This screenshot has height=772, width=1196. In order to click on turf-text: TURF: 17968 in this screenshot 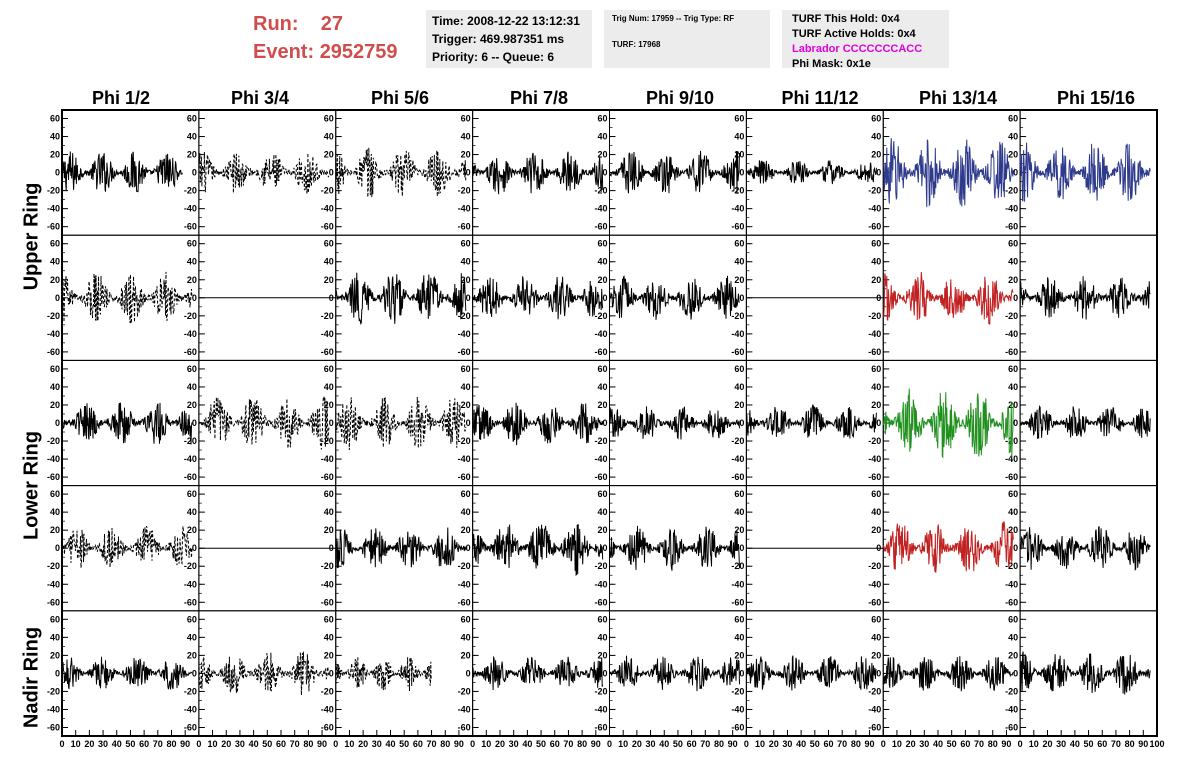, I will do `click(636, 44)`.